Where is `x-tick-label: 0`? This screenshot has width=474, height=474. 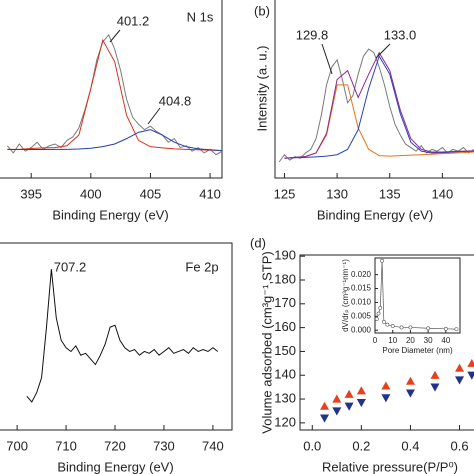
x-tick-label: 0 is located at coordinates (375, 340).